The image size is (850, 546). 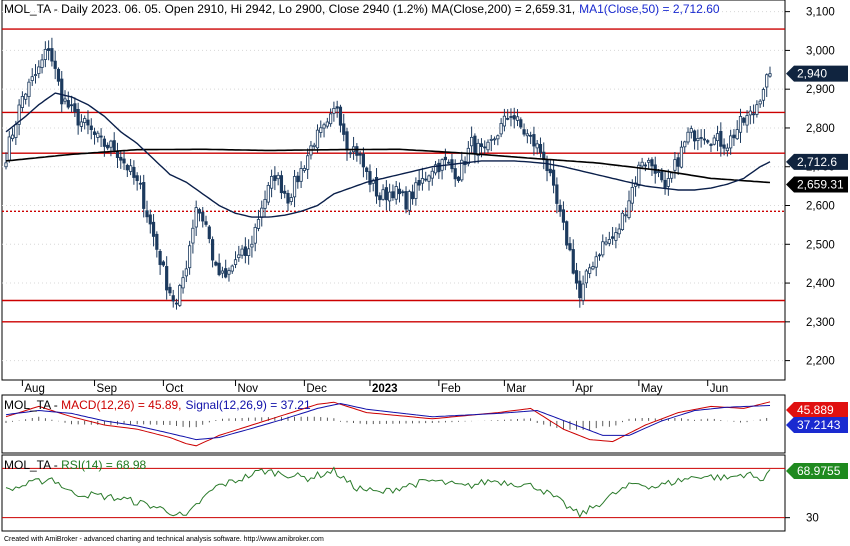 I want to click on y-tick-label: 2,400, so click(x=820, y=284).